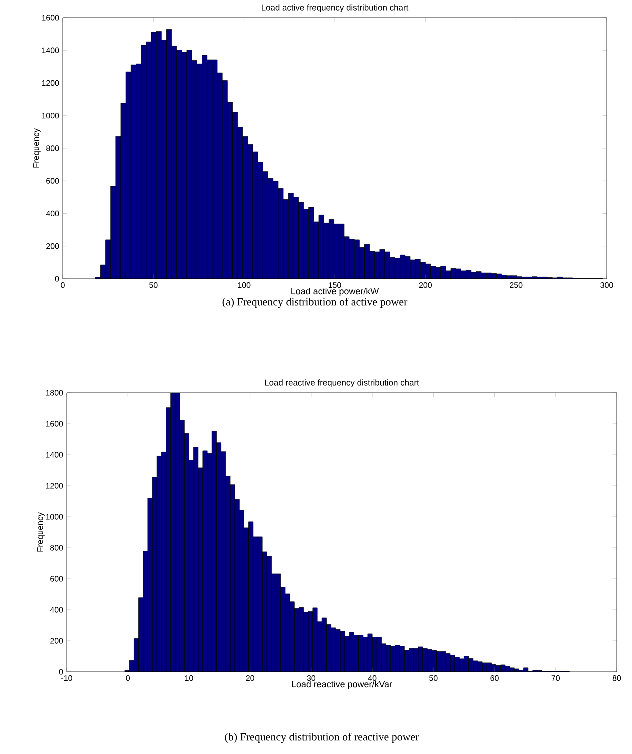  What do you see at coordinates (342, 384) in the screenshot?
I see `chart-title: Load reactive frequency distribution chart` at bounding box center [342, 384].